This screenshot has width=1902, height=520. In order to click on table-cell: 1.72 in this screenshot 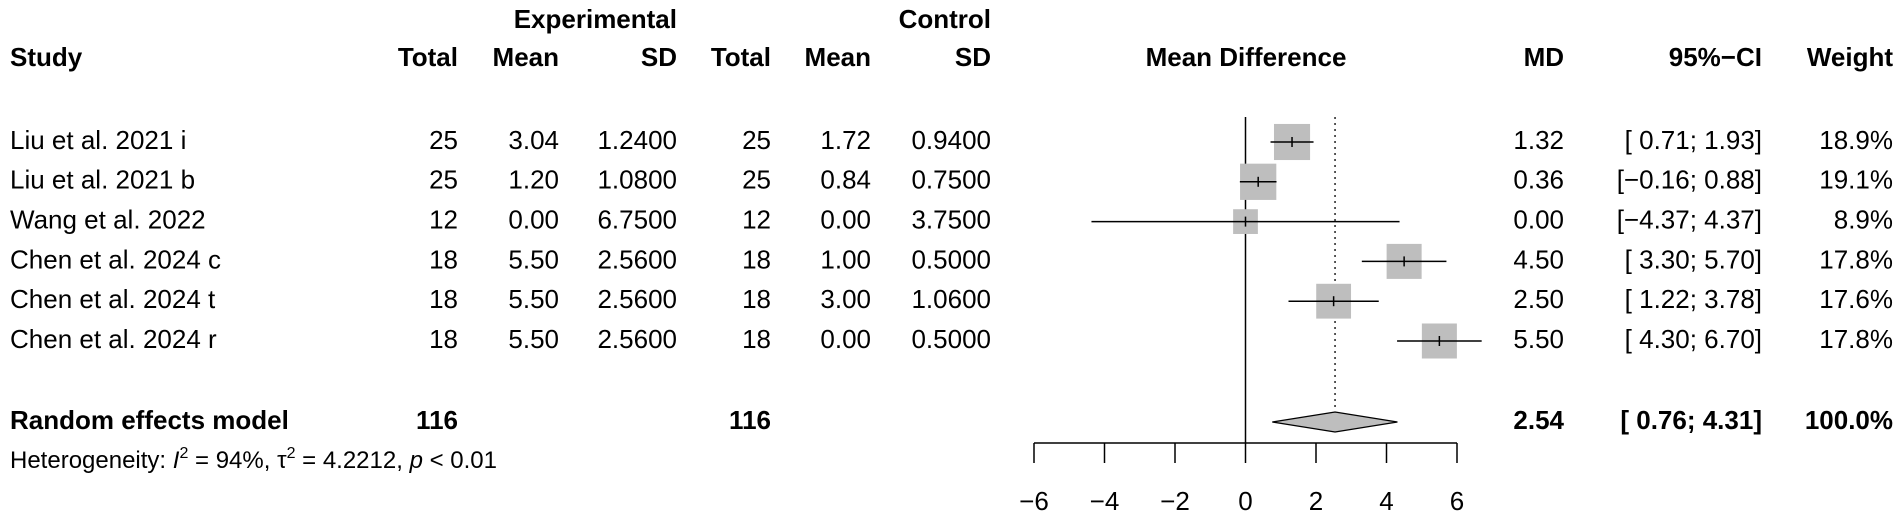, I will do `click(845, 140)`.